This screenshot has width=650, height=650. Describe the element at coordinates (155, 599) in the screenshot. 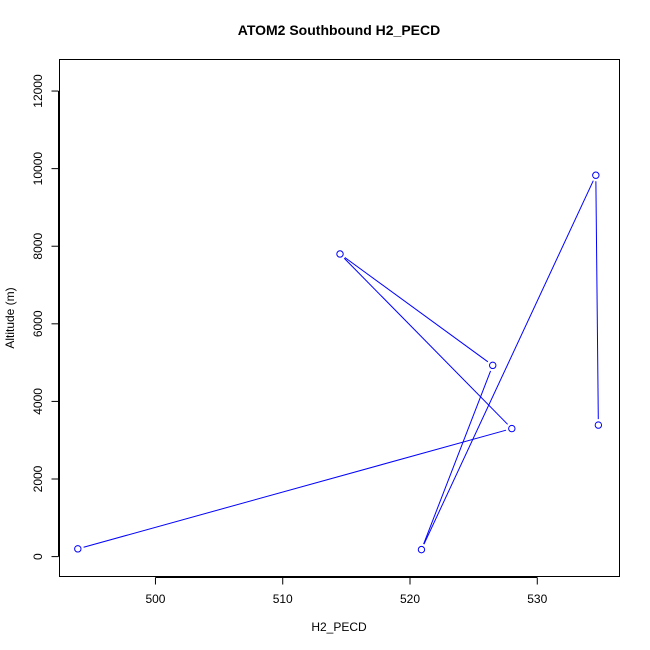

I see `x-tick-label: 500` at that location.